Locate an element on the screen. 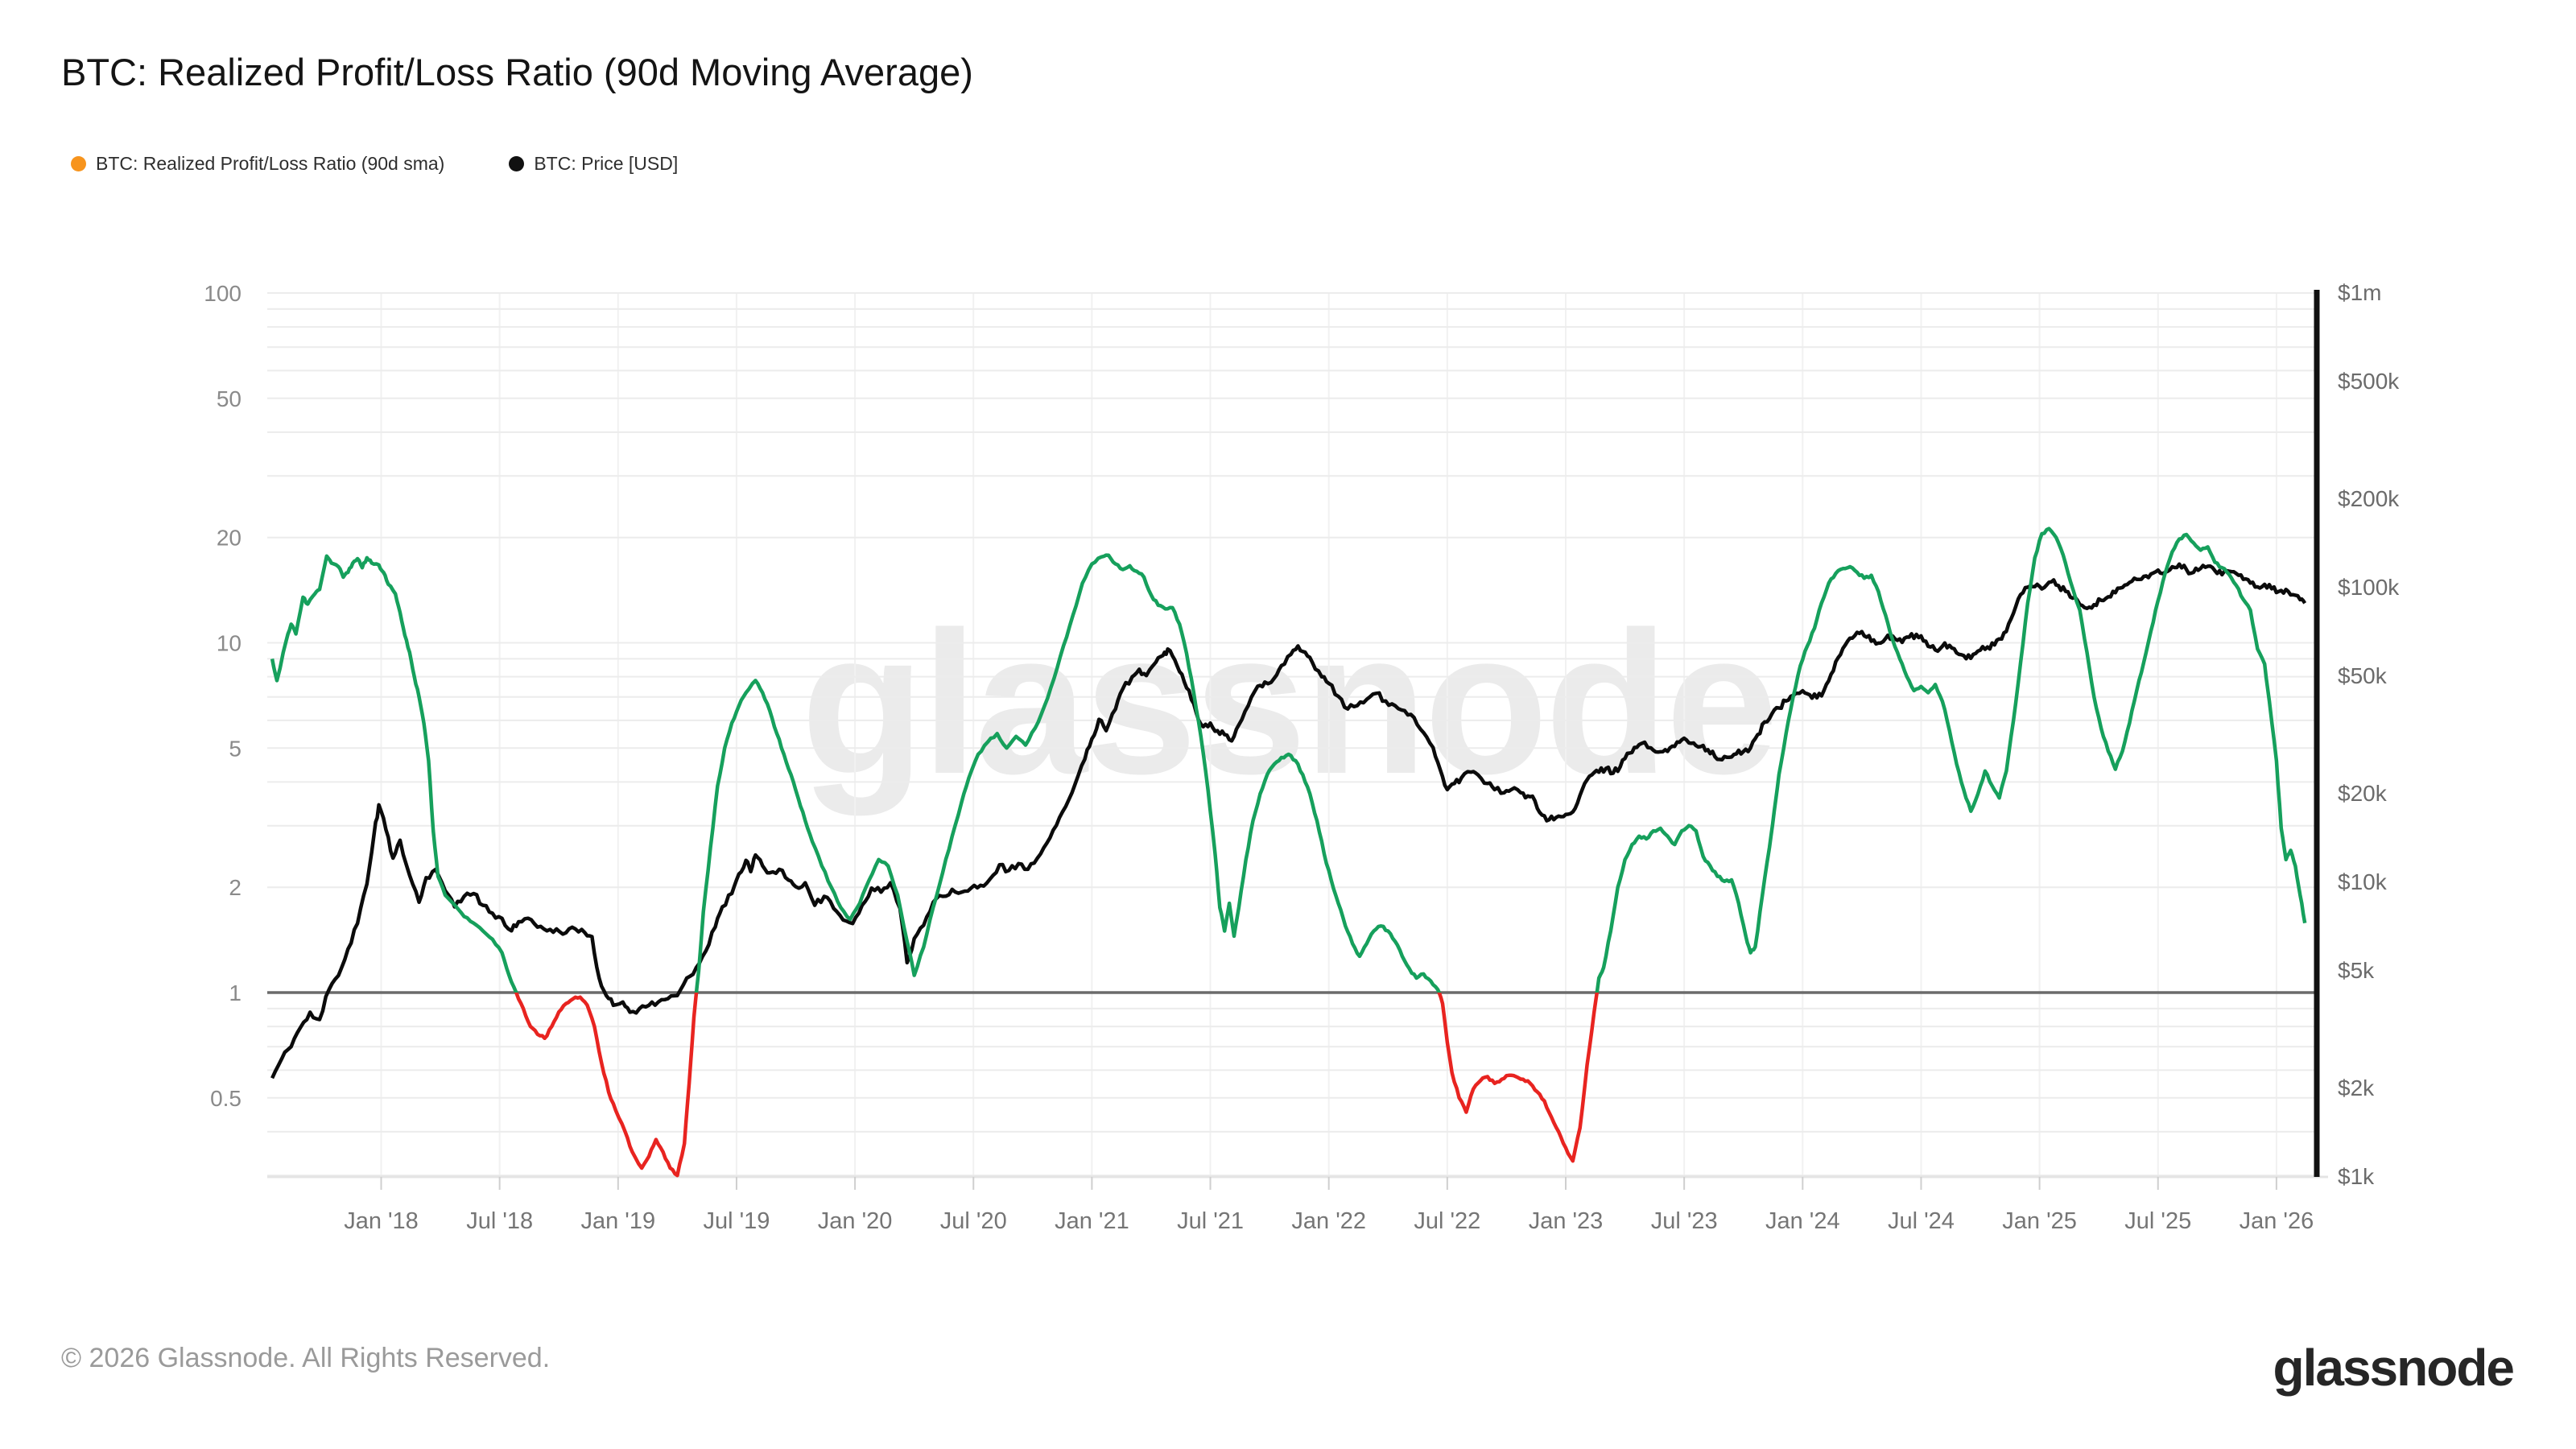  x-tick-label: Jan '21 is located at coordinates (1092, 1221).